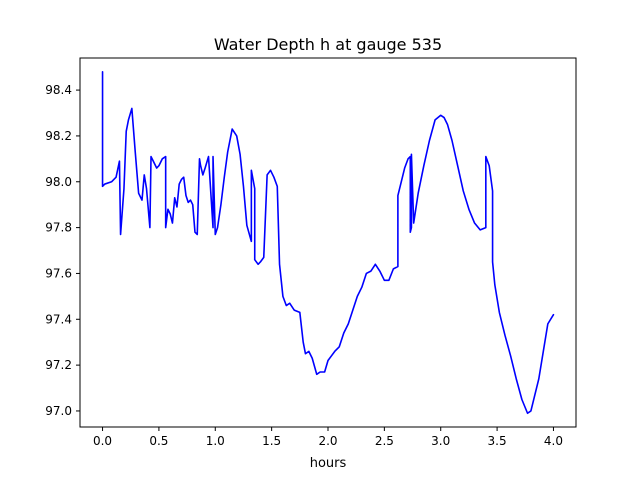  I want to click on x-tick-label: 4.0, so click(553, 441).